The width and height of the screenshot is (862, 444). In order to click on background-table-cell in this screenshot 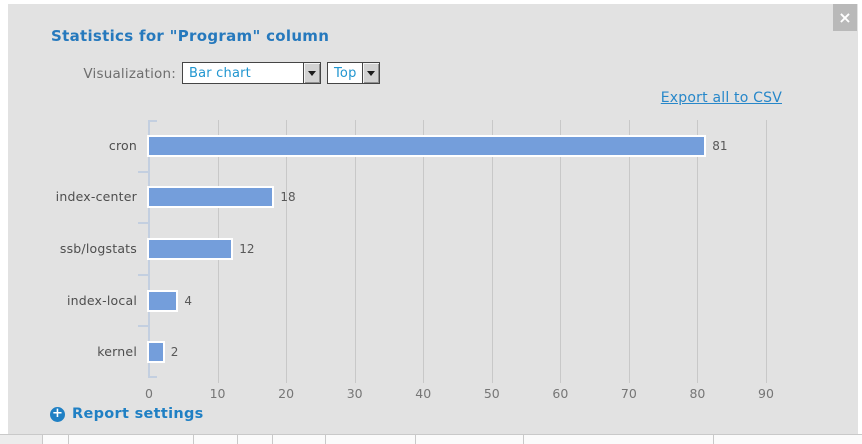, I will do `click(21, 439)`.